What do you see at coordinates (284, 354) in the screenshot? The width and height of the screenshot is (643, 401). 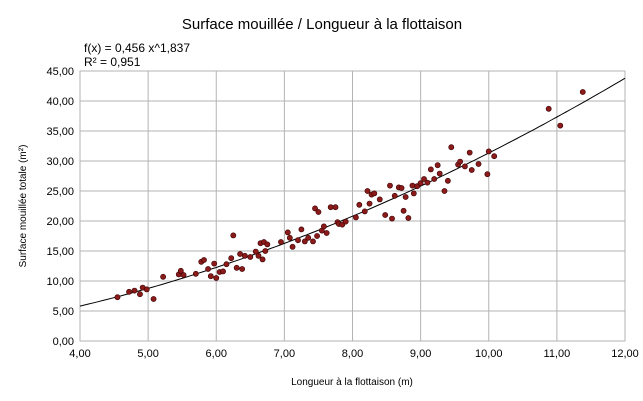 I see `x-tick-label: 7,00` at bounding box center [284, 354].